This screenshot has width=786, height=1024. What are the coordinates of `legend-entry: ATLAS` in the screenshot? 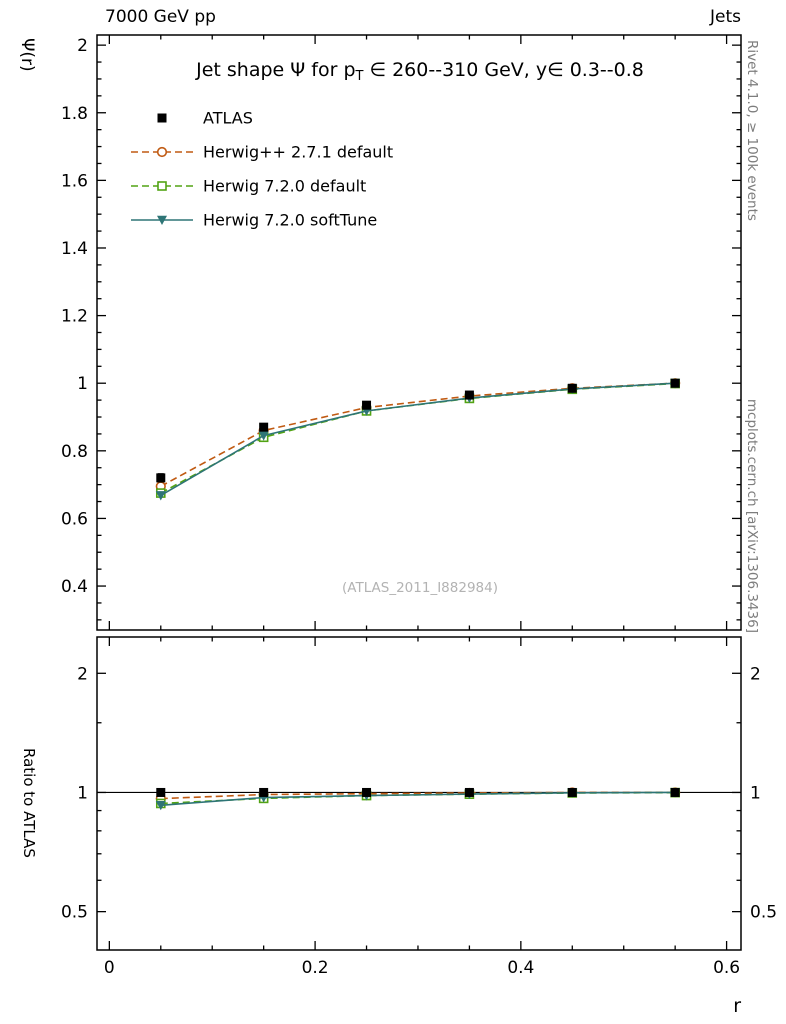 It's located at (205, 118).